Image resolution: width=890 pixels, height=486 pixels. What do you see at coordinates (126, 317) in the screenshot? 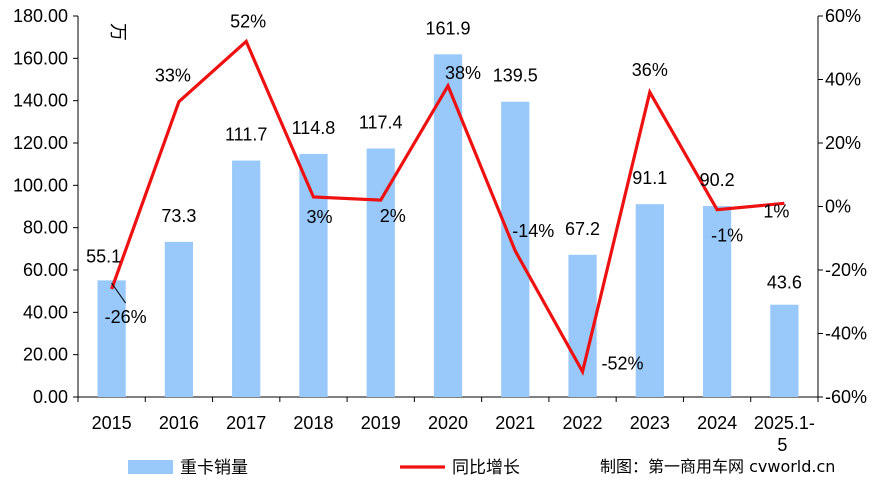
I see `growth-value-label: -26%` at bounding box center [126, 317].